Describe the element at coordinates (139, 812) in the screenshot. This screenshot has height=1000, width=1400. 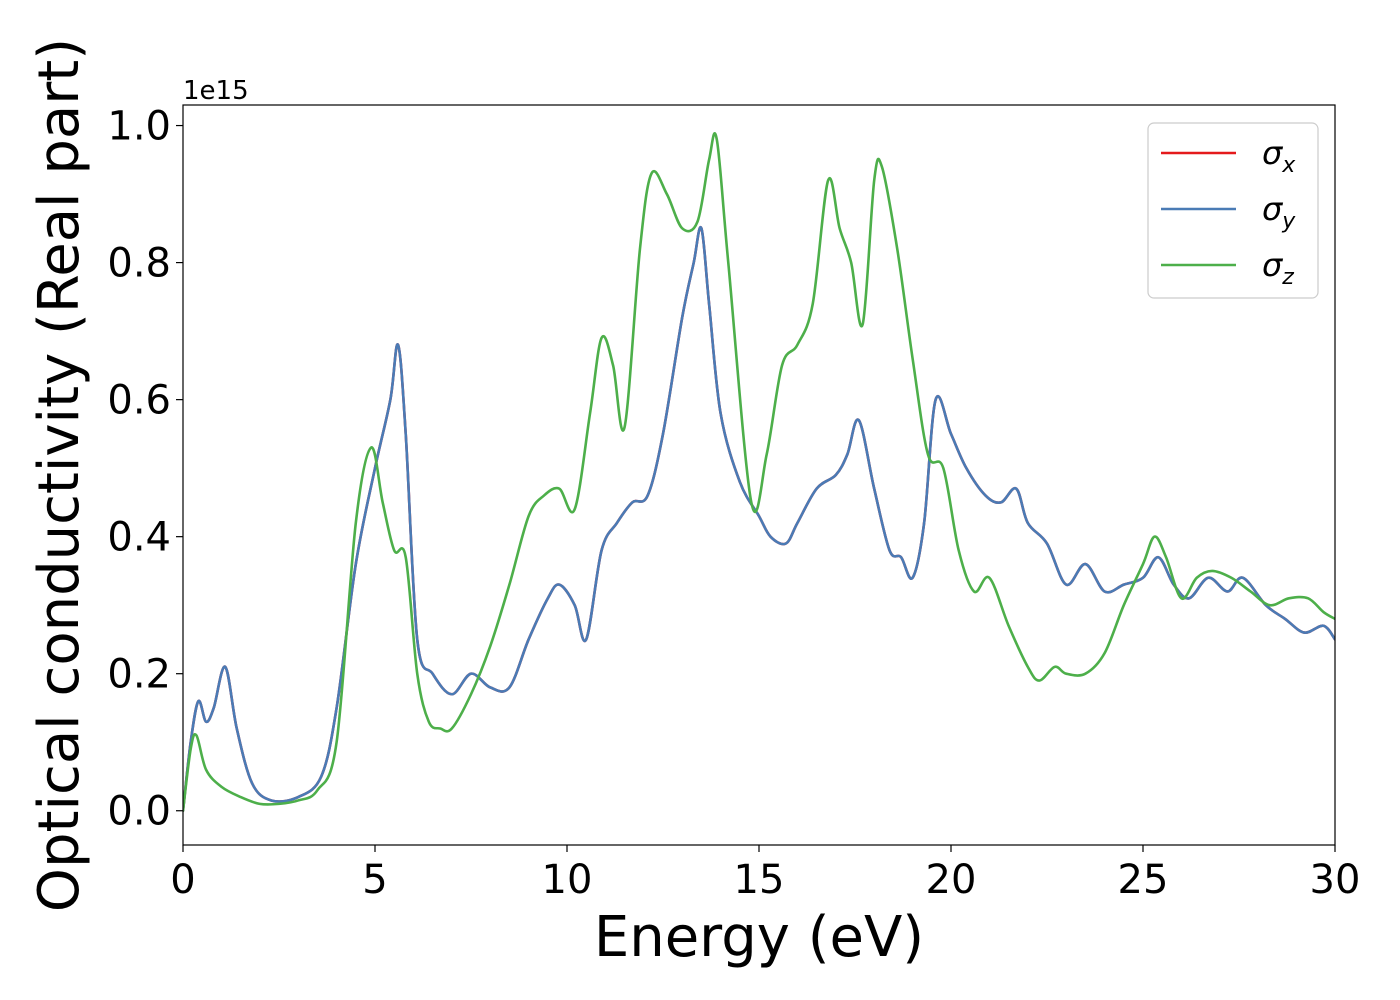
I see `y-tick-label: 0.0` at that location.